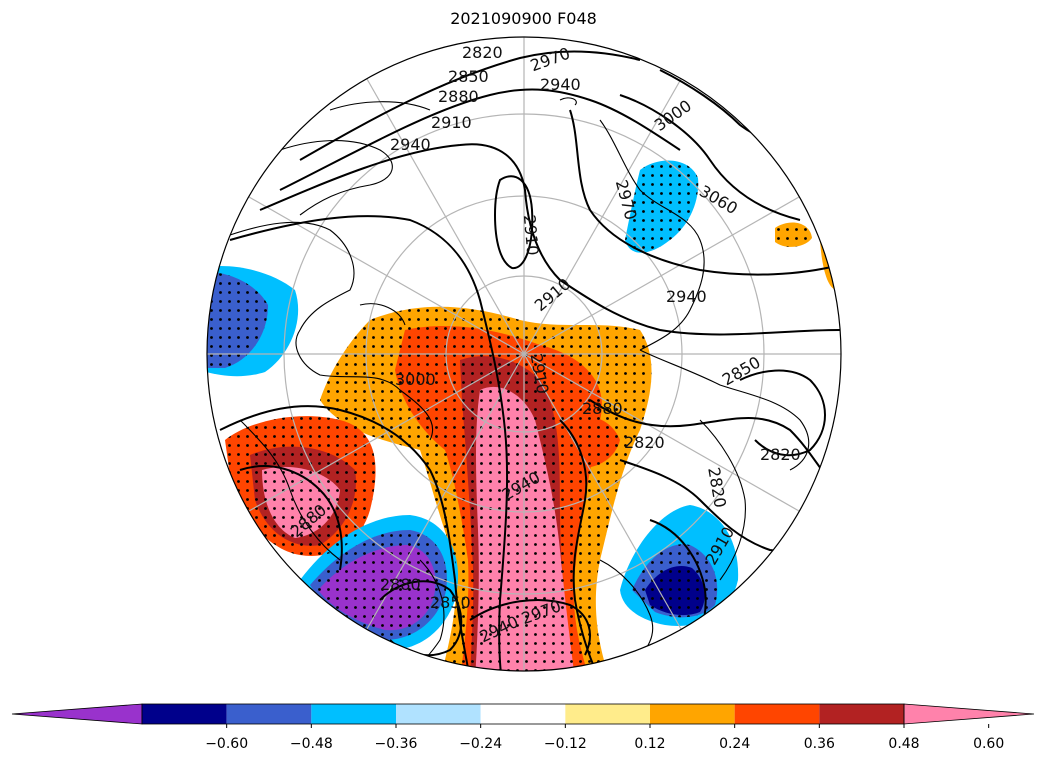 This screenshot has height=763, width=1047. I want to click on colorbar-extend-low, so click(77, 714).